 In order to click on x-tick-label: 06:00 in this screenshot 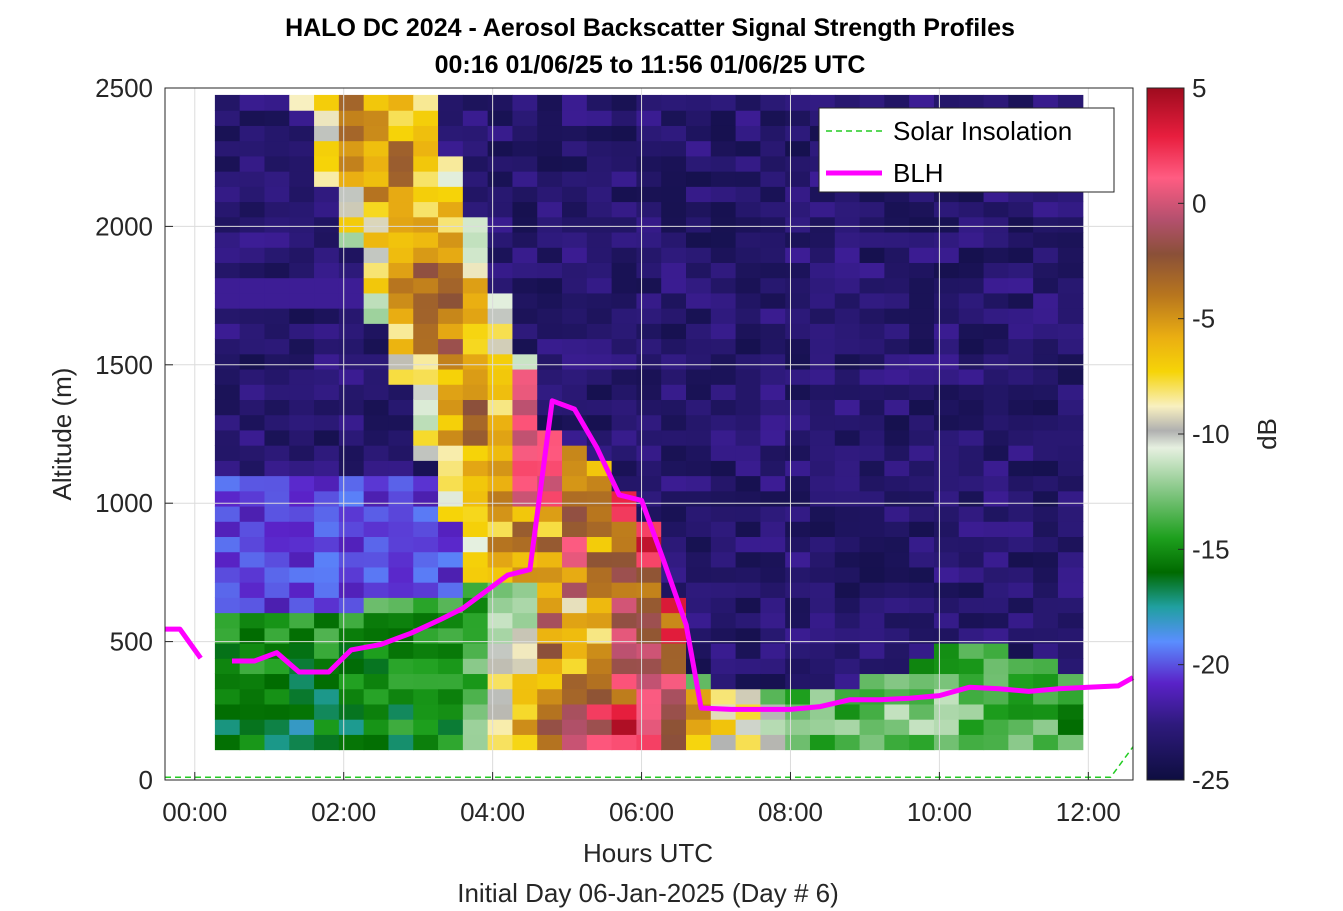, I will do `click(641, 812)`.